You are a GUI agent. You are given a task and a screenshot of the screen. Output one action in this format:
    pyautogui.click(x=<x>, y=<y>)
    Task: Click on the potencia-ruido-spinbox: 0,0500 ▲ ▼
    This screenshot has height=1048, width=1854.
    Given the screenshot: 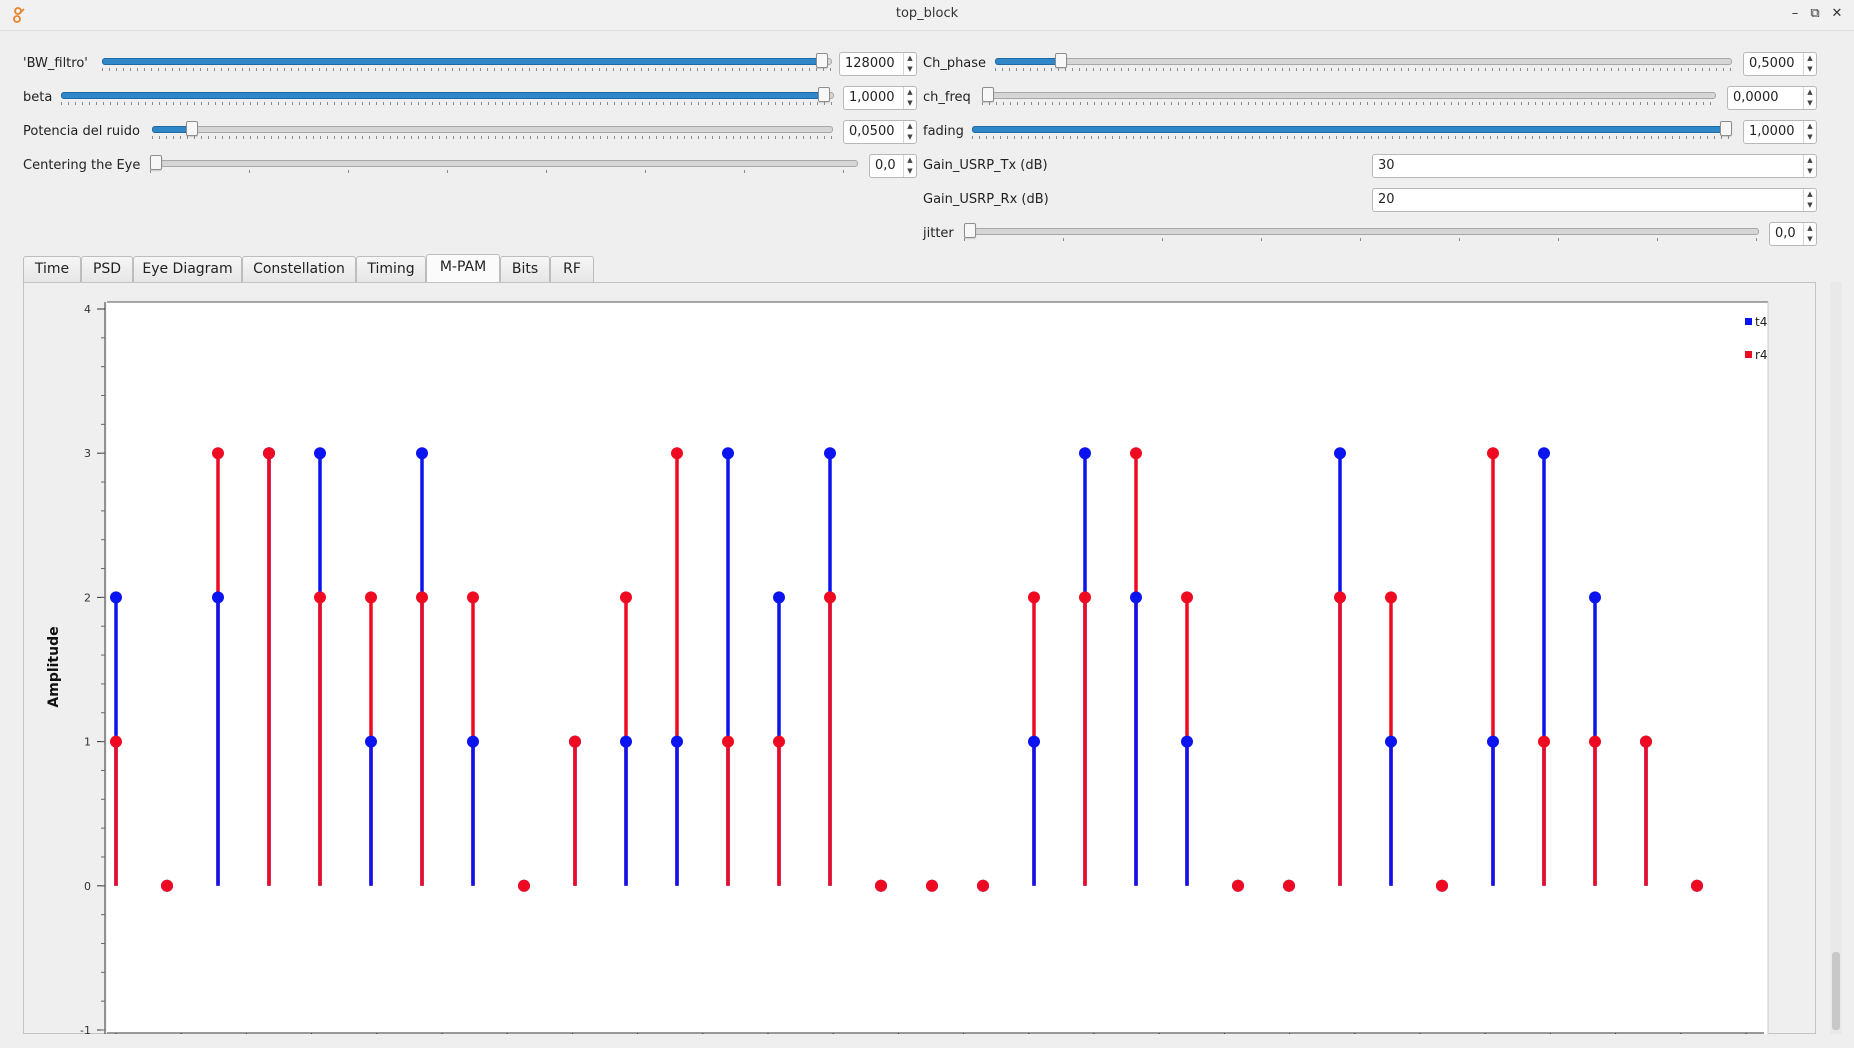 What is the action you would take?
    pyautogui.click(x=880, y=132)
    